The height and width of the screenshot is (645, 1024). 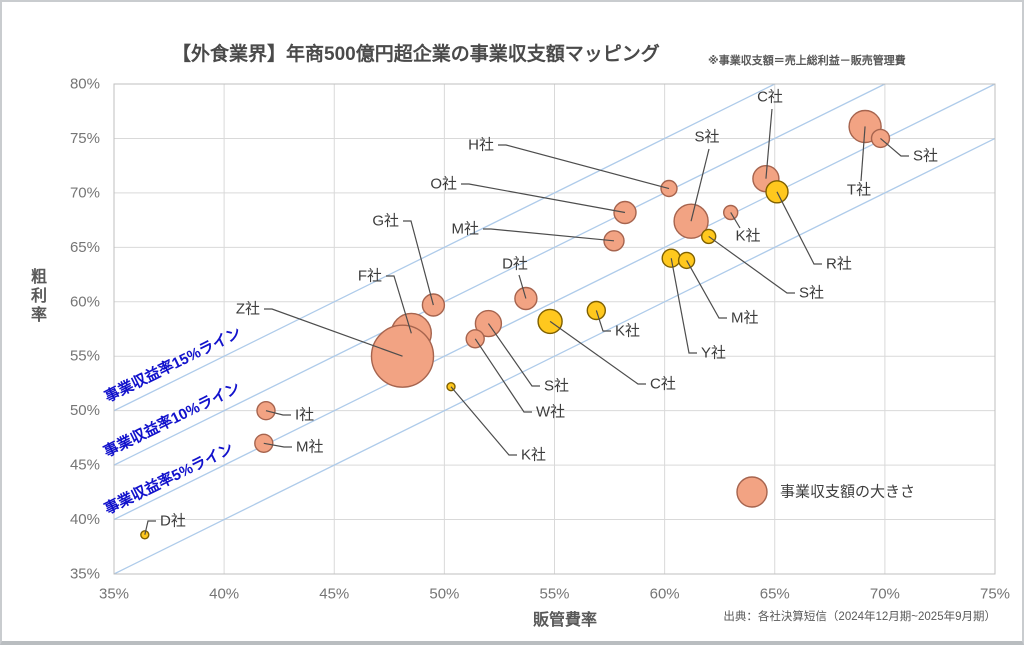 I want to click on company-label: Z社, so click(x=248, y=309).